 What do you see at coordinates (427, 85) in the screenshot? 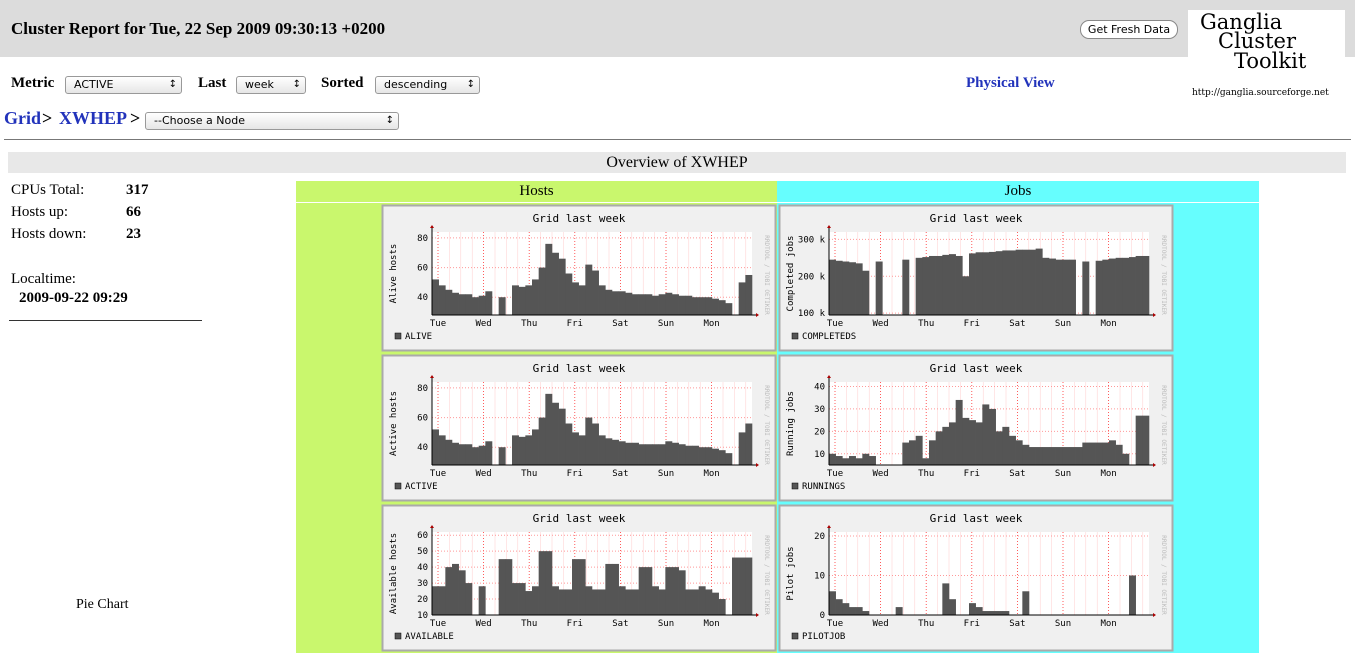
I see `sorted-select: descending` at bounding box center [427, 85].